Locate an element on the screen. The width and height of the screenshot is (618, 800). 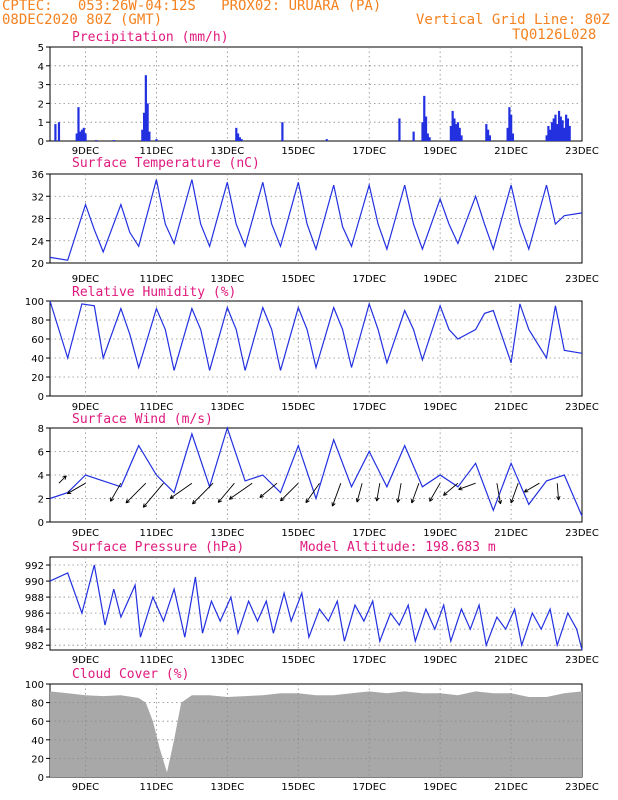
temperature-title: Surface Temperature (nC) is located at coordinates (166, 163).